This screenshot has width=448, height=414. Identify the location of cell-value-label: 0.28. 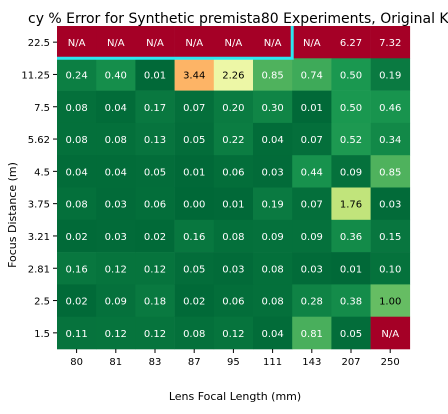
(312, 302).